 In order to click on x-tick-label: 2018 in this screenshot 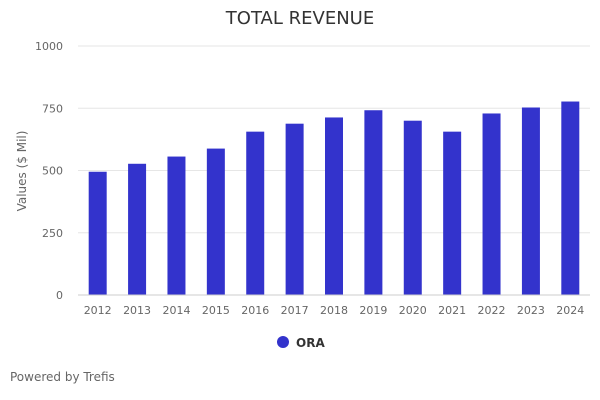, I will do `click(334, 310)`.